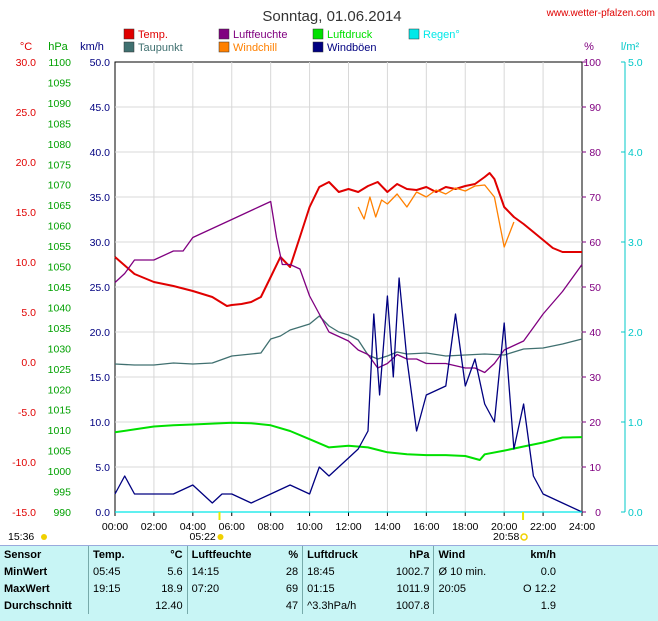 The image size is (658, 621). I want to click on temp-tick-label: 20.0, so click(26, 163).